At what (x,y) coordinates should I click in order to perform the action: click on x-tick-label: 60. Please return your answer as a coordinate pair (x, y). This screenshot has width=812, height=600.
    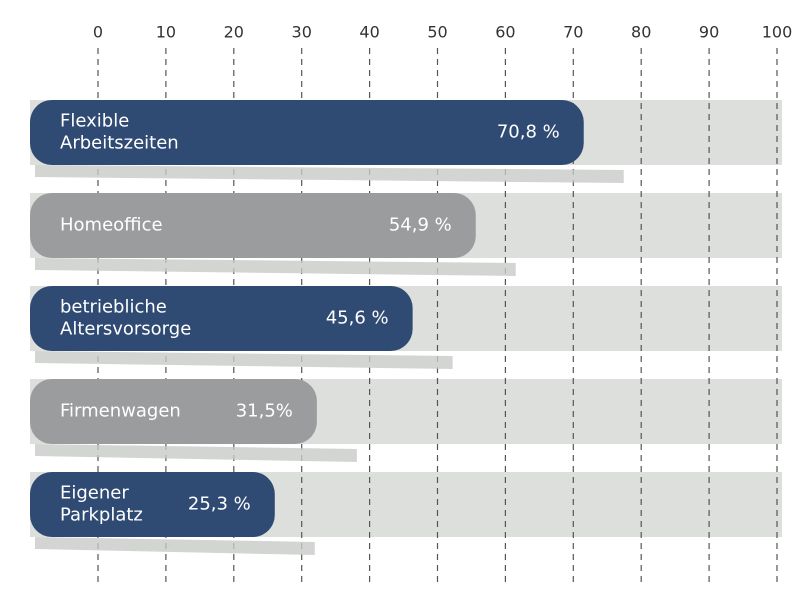
    Looking at the image, I should click on (505, 32).